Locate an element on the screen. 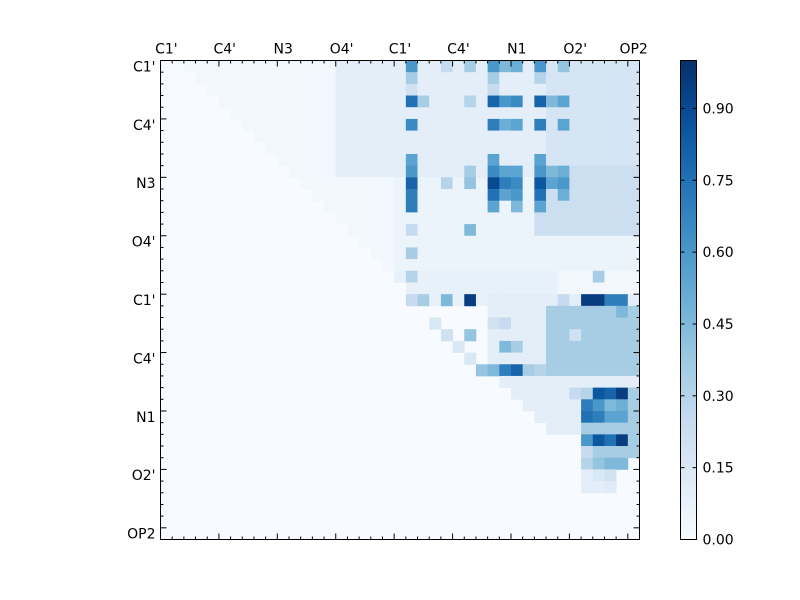 The width and height of the screenshot is (800, 600). x-tick-label: N3 is located at coordinates (282, 50).